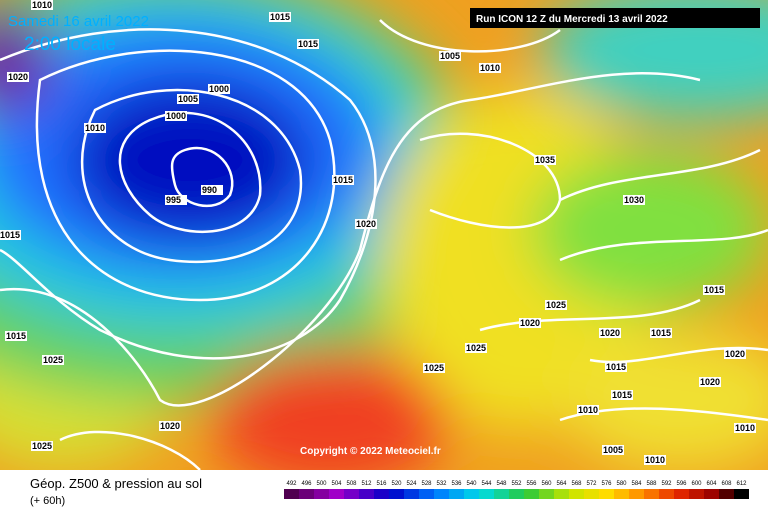  What do you see at coordinates (441, 484) in the screenshot?
I see `colorbar-tick-label: 532` at bounding box center [441, 484].